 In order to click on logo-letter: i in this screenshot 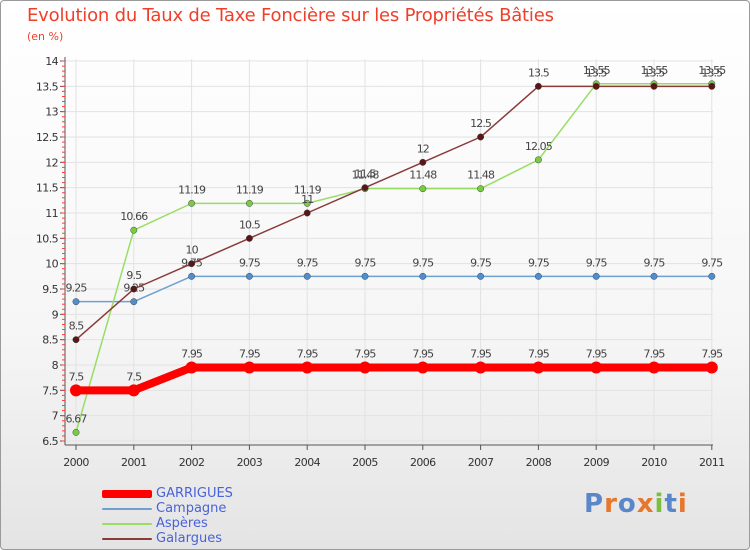, I will do `click(659, 504)`.